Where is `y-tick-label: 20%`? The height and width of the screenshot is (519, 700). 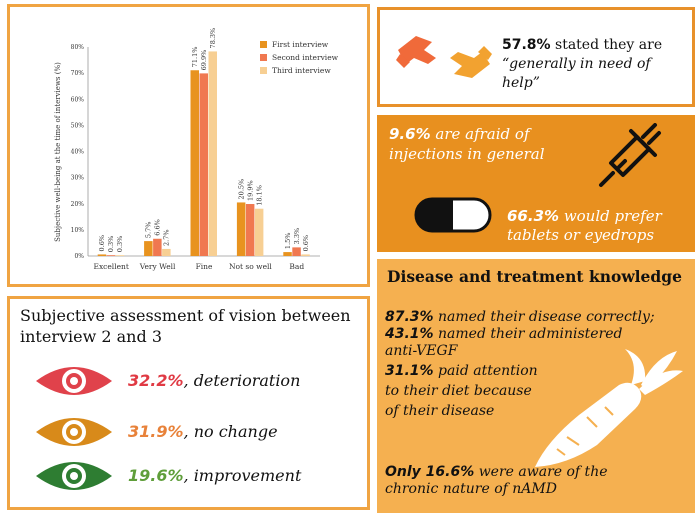 y-tick-label: 20% is located at coordinates (78, 204).